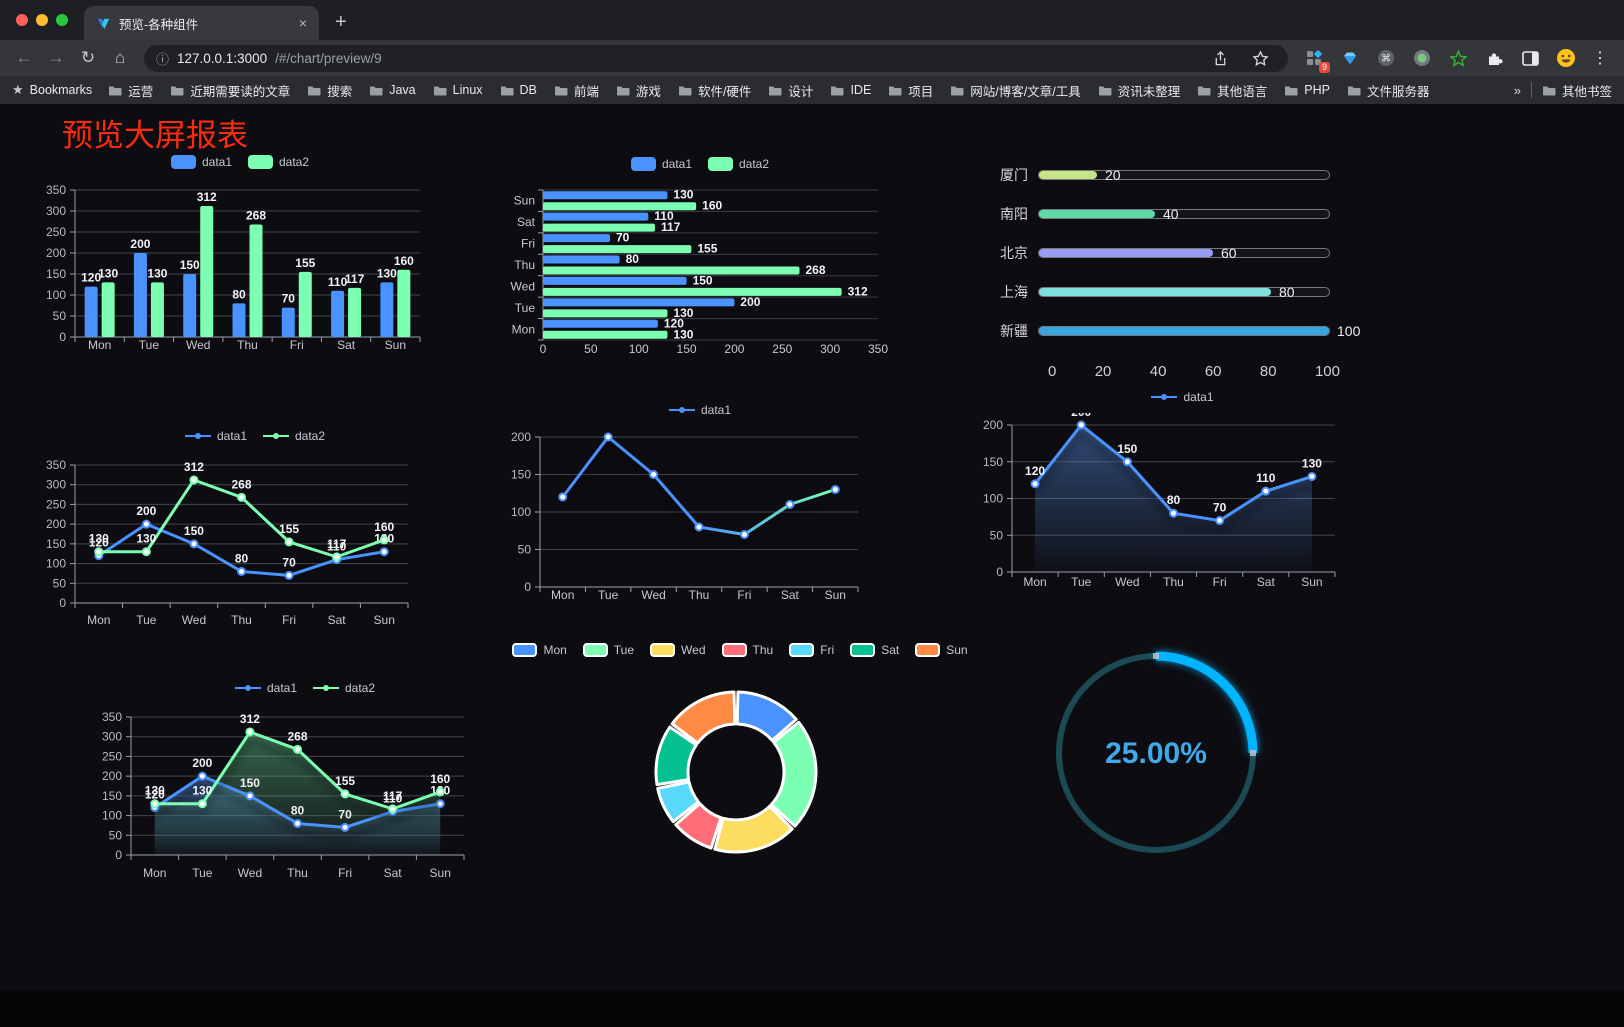  I want to click on minimize-window-button, so click(42, 20).